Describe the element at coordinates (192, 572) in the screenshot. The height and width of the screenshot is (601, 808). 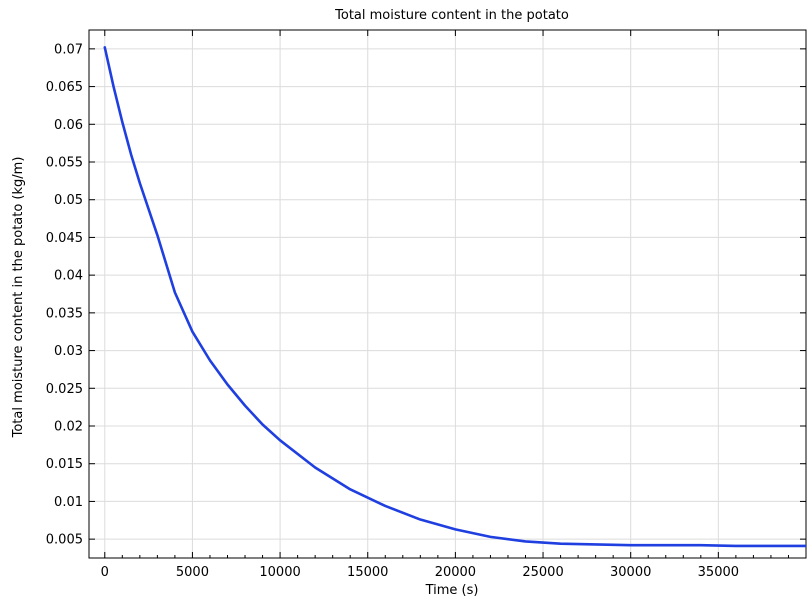
I see `x-tick-label: 5000` at that location.